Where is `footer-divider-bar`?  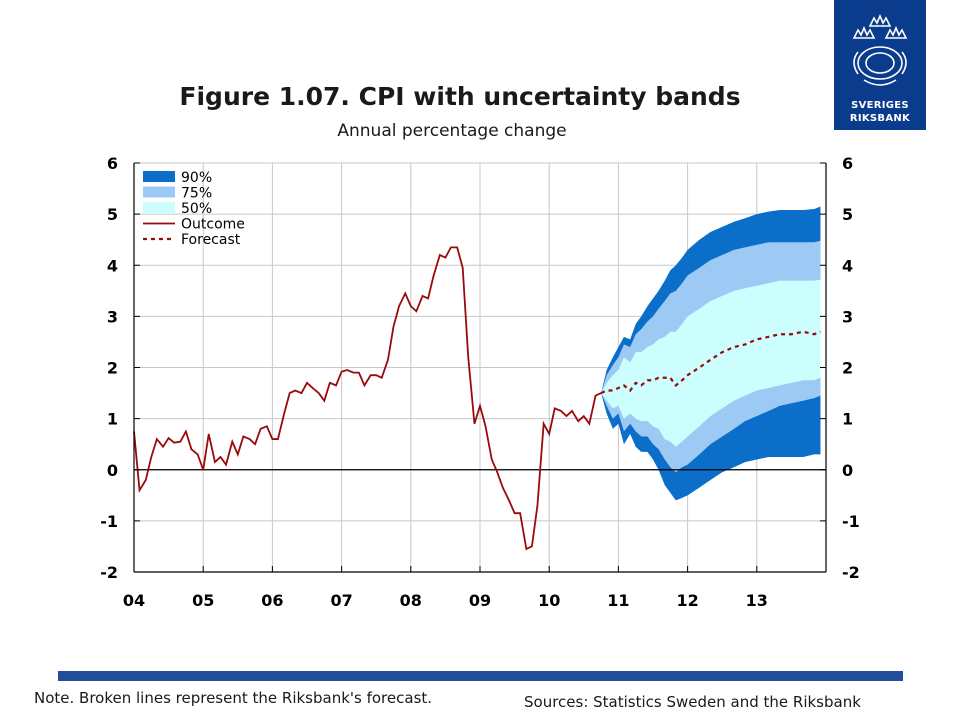
footer-divider-bar is located at coordinates (480, 676).